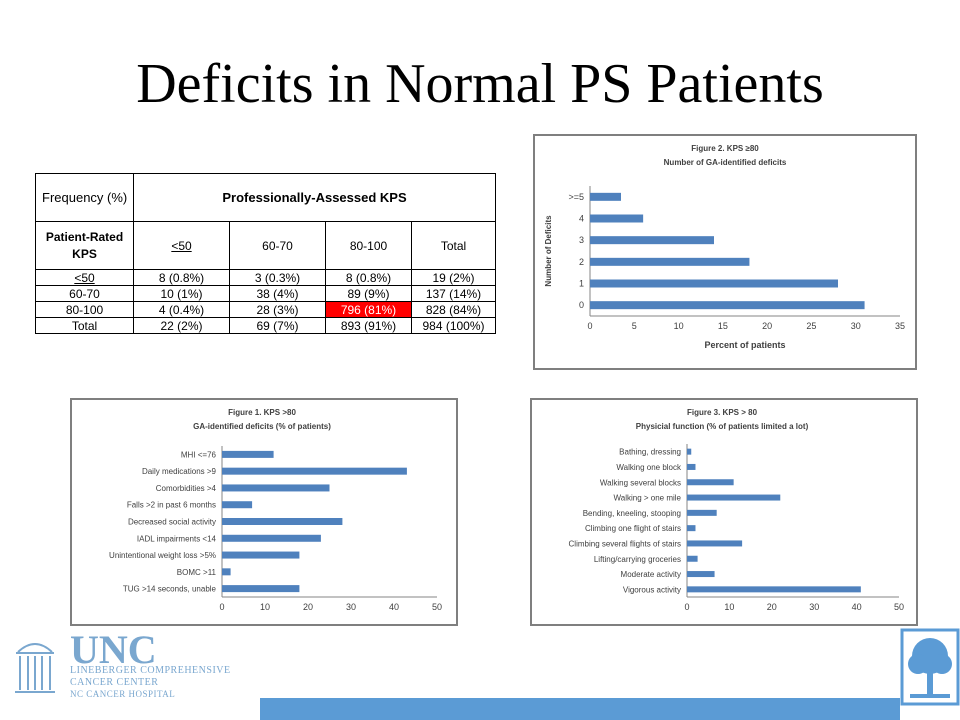  What do you see at coordinates (186, 488) in the screenshot?
I see `category-label: Comorbidities >4` at bounding box center [186, 488].